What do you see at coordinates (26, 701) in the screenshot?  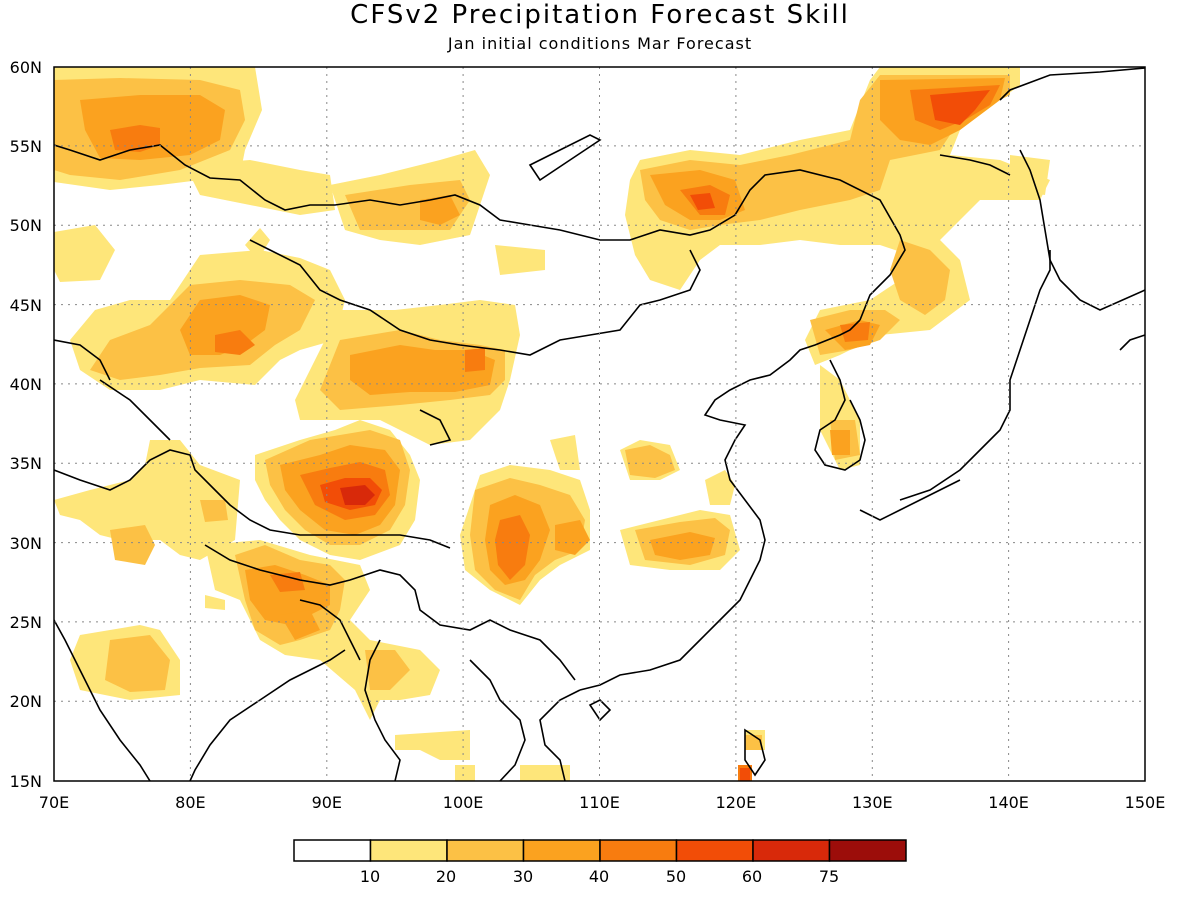 I see `lat-tick-label: 20N` at bounding box center [26, 701].